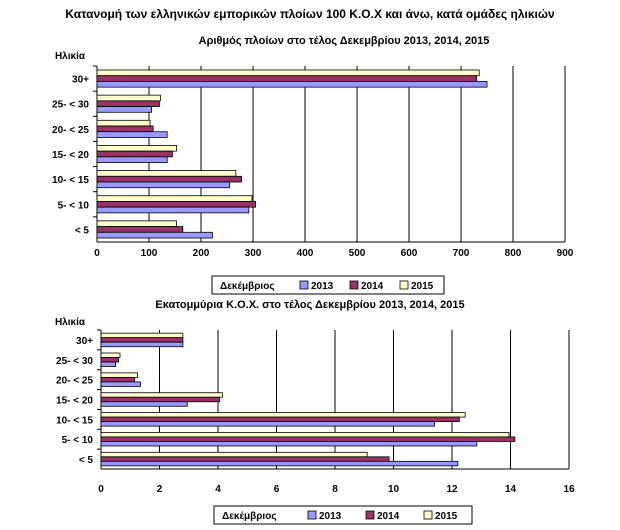 This screenshot has height=530, width=620. I want to click on grt-legend: Δεκέμβριος 2013 2014 2015, so click(343, 515).